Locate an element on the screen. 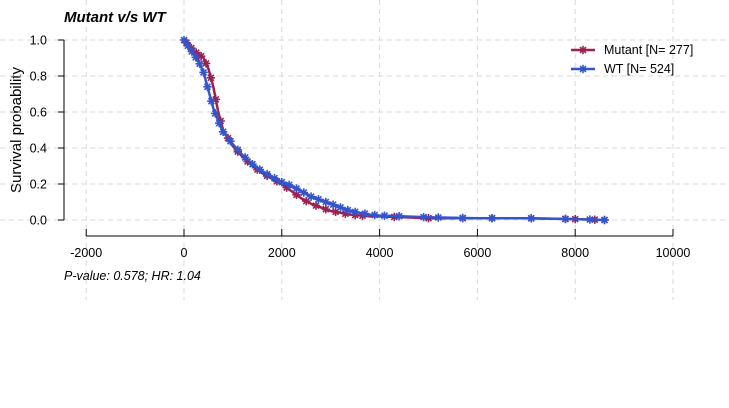  y-tick-label-4: 0.8 is located at coordinates (38, 77).